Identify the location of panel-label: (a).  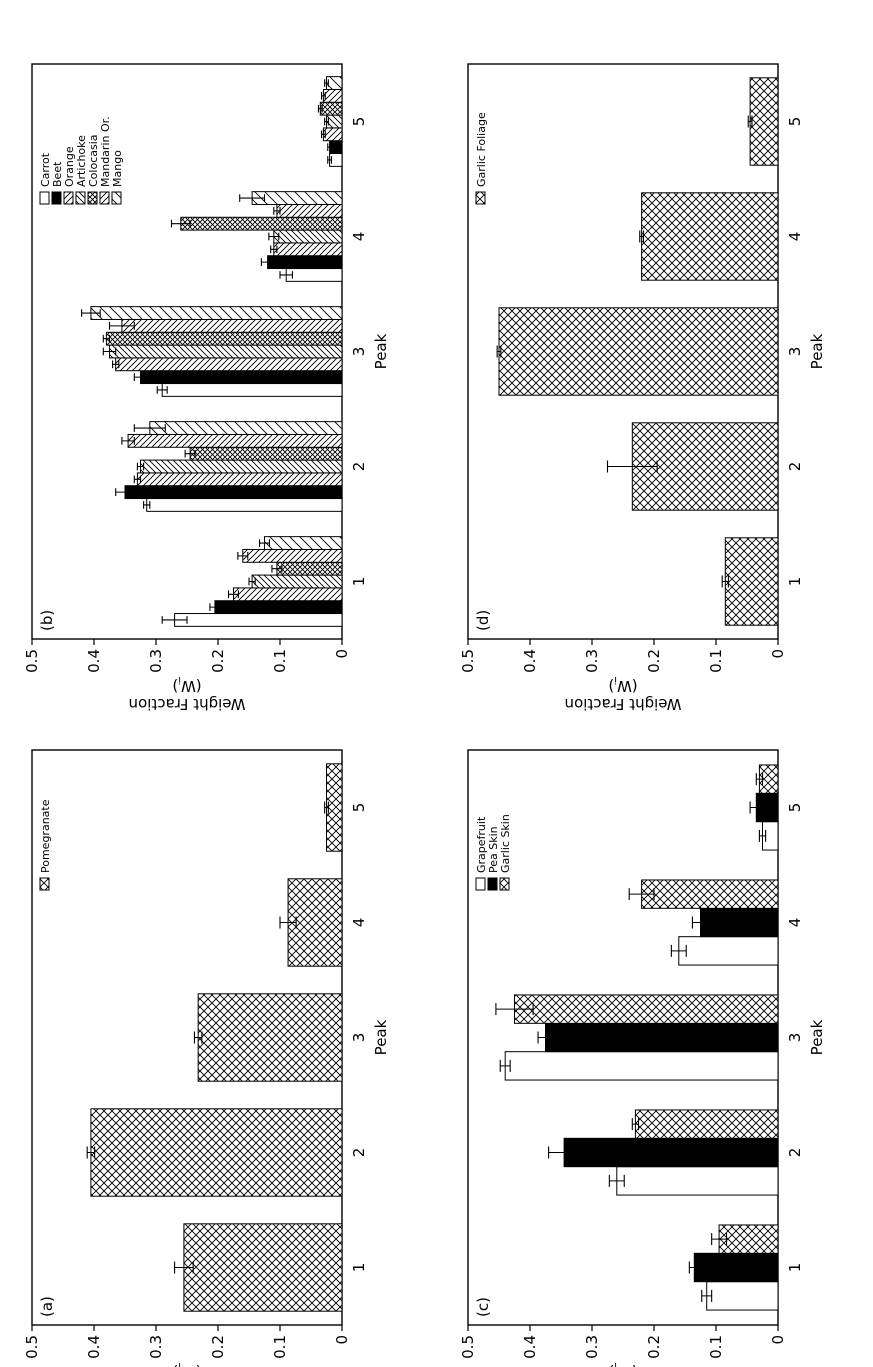
(47, 1306).